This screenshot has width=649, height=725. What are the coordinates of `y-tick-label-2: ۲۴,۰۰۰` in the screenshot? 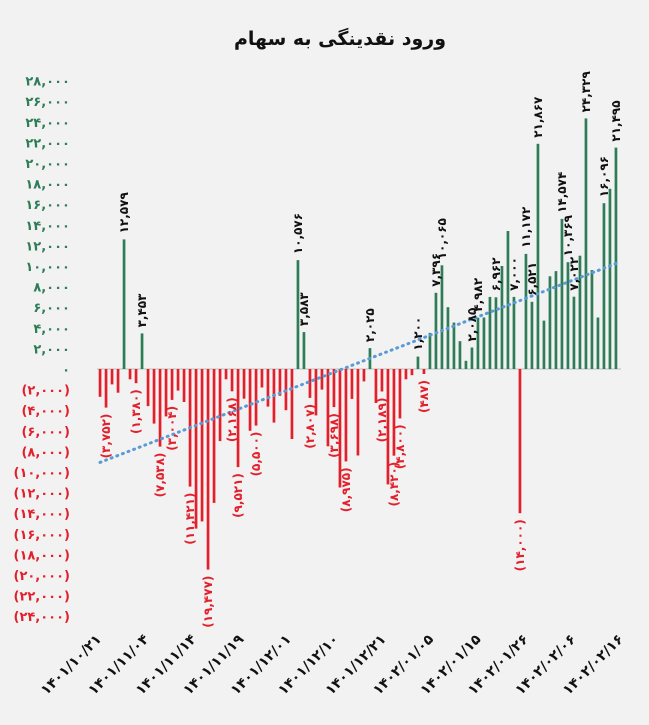 It's located at (47, 123).